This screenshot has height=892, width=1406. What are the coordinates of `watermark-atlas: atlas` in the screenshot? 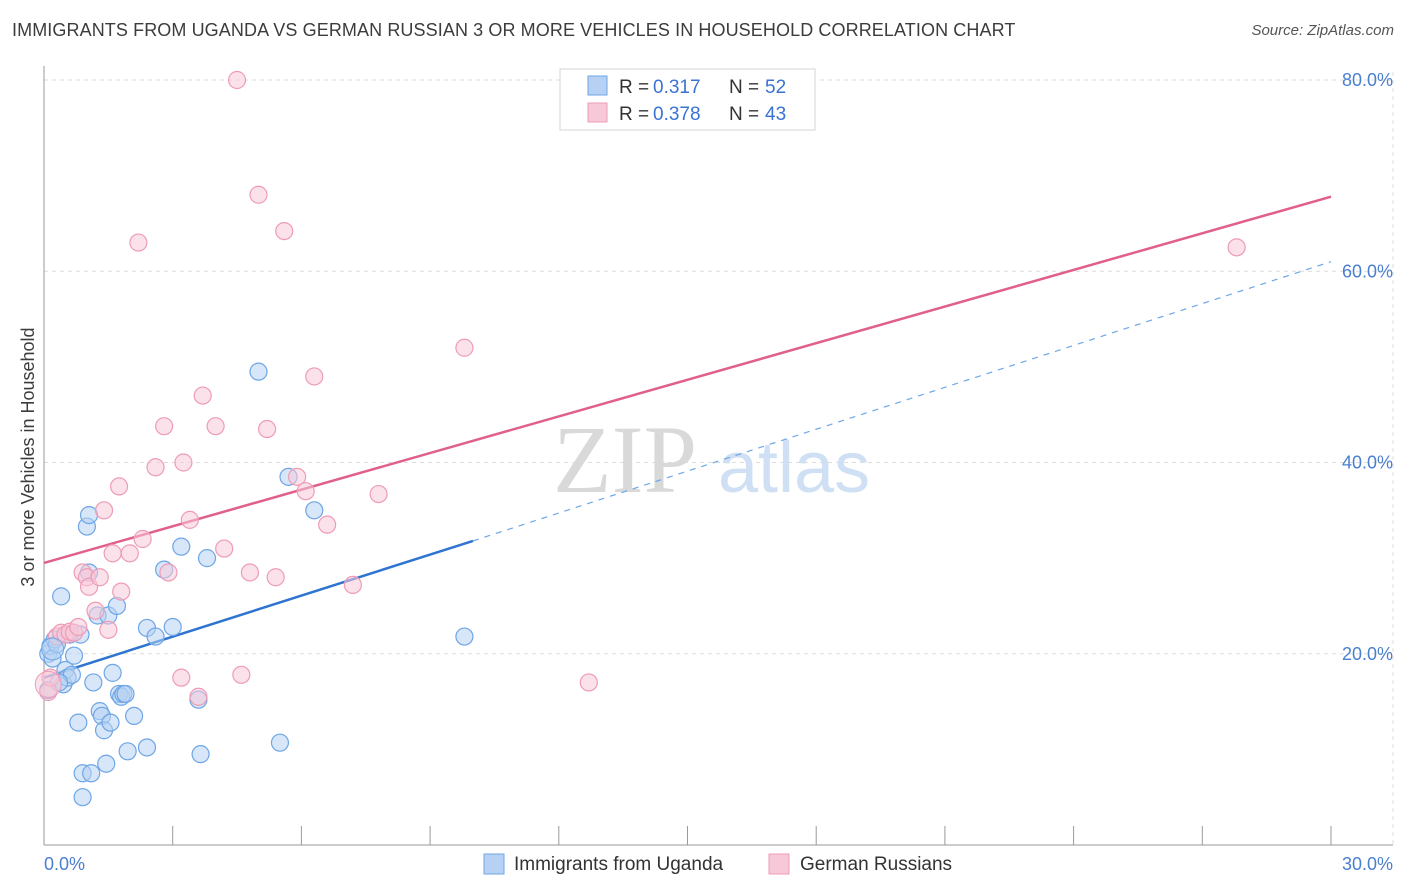 It's located at (794, 468).